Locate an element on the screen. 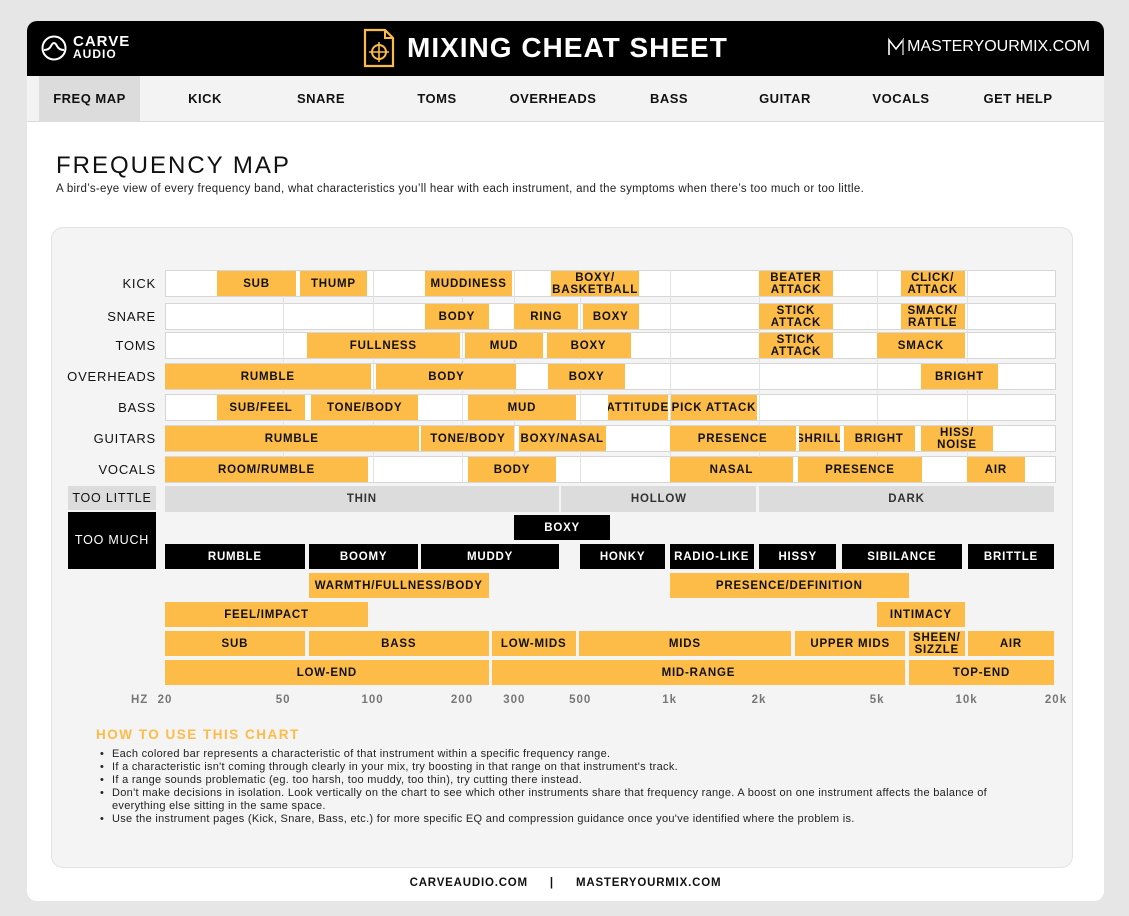 Image resolution: width=1129 pixels, height=916 pixels. characteristic-band-warmth-fullness-body: WARMTH/FULLNESS/BODY is located at coordinates (398, 585).